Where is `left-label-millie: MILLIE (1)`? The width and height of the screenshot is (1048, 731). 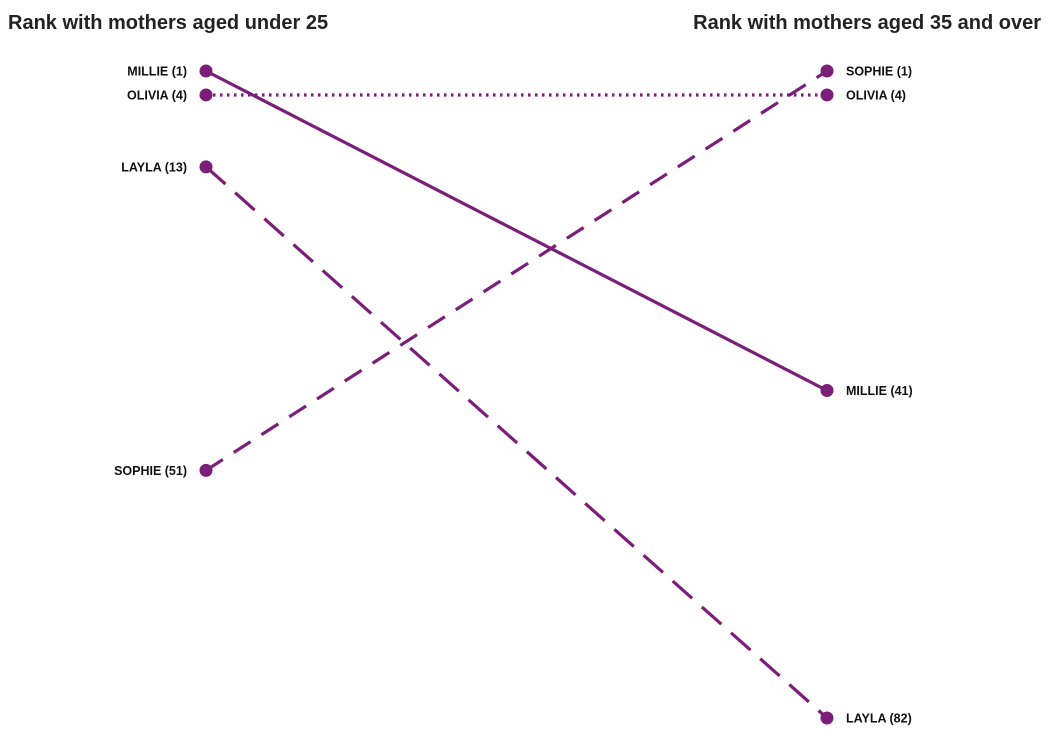 left-label-millie: MILLIE (1) is located at coordinates (157, 72).